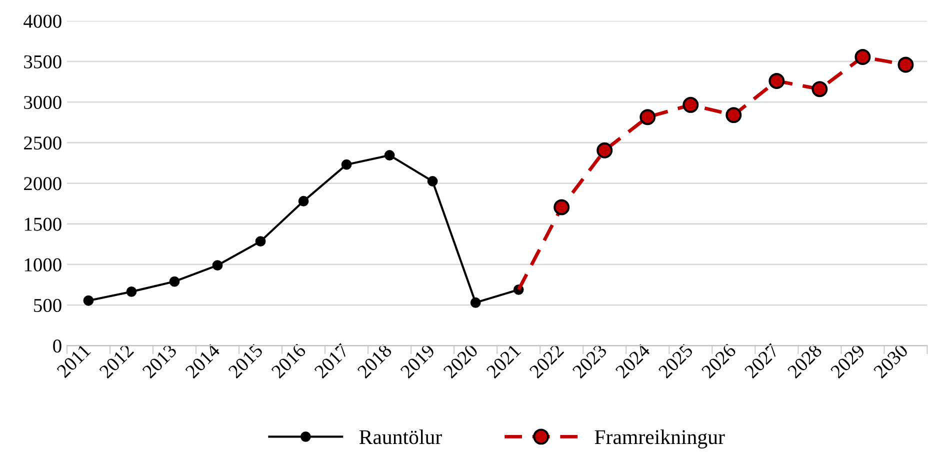 The height and width of the screenshot is (464, 930). Describe the element at coordinates (418, 361) in the screenshot. I see `x-tick-label: 2019` at that location.